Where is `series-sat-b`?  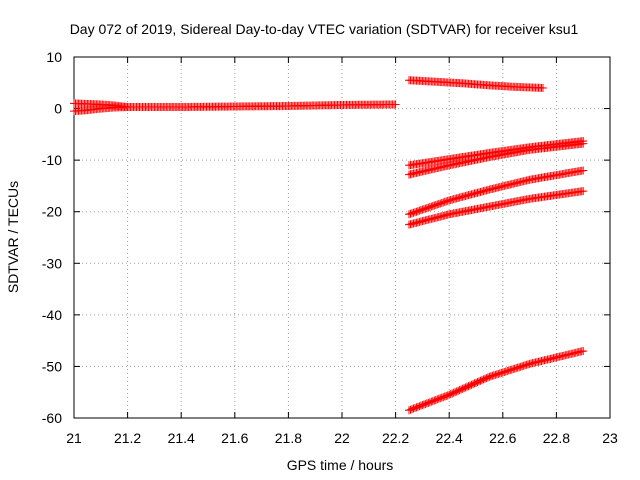
series-sat-b is located at coordinates (101, 109).